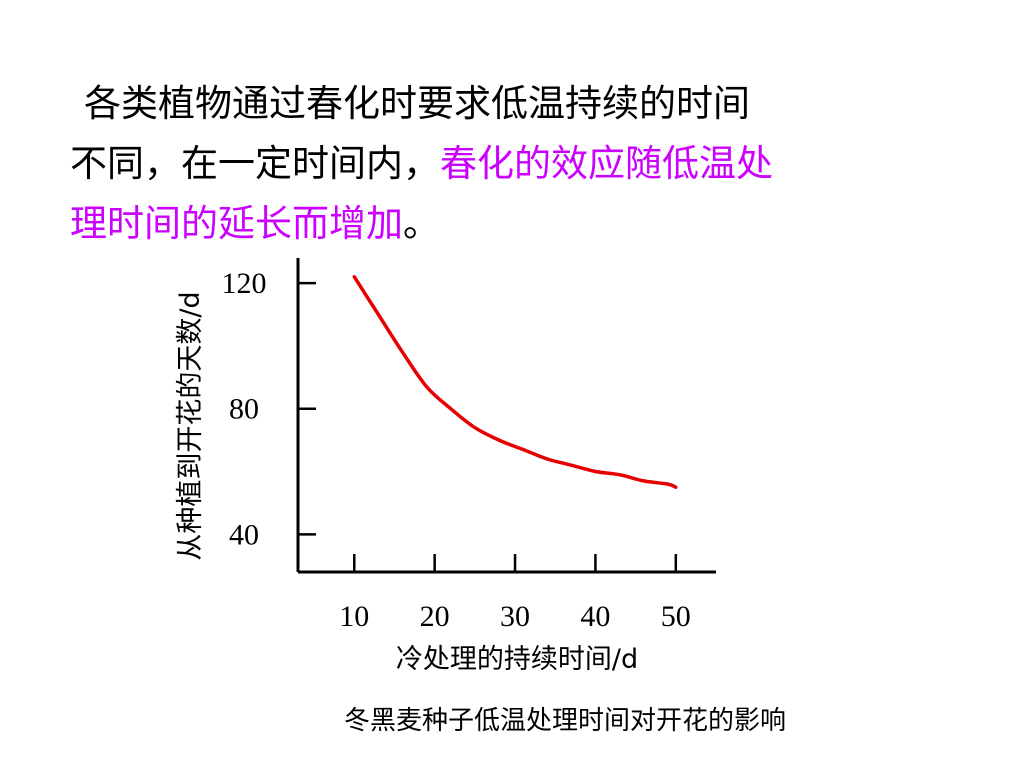 This screenshot has height=768, width=1024. What do you see at coordinates (255, 163) in the screenshot?
I see `paragraph-line-2-text: 不同，在一定时间内，` at bounding box center [255, 163].